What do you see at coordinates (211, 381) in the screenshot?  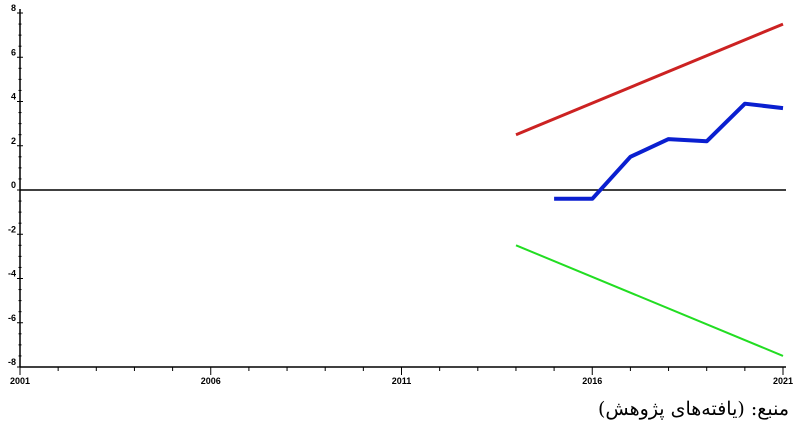 I see `x-tick-label: 2006` at bounding box center [211, 381].